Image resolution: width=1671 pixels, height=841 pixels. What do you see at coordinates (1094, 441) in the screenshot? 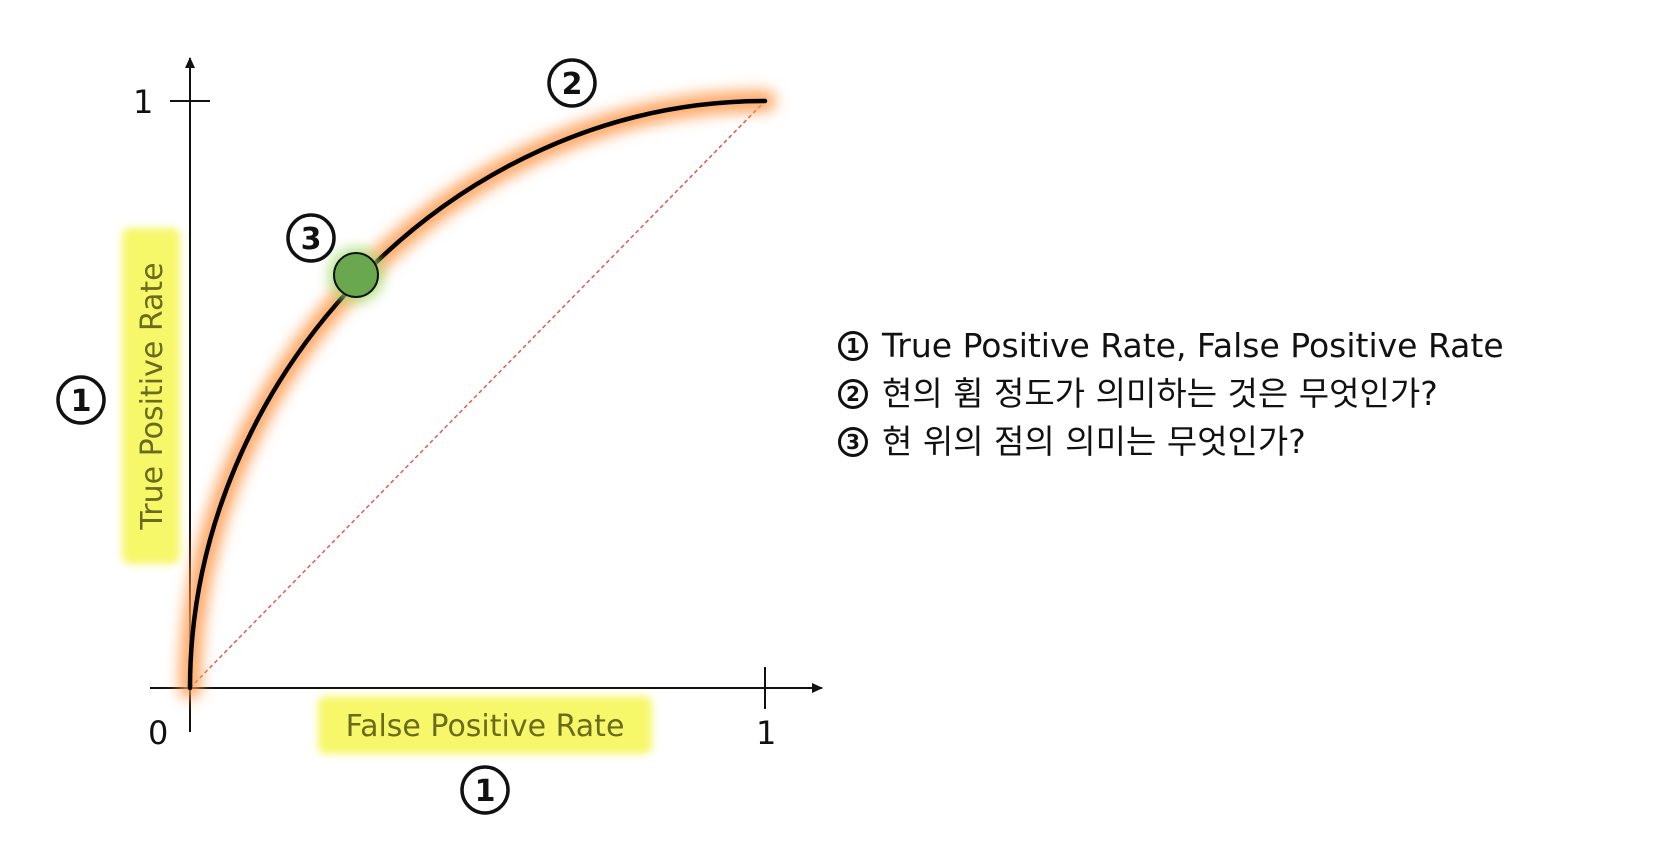
I see `note-text-3: 현 위의 점의 의미는 무엇인가?` at bounding box center [1094, 441].